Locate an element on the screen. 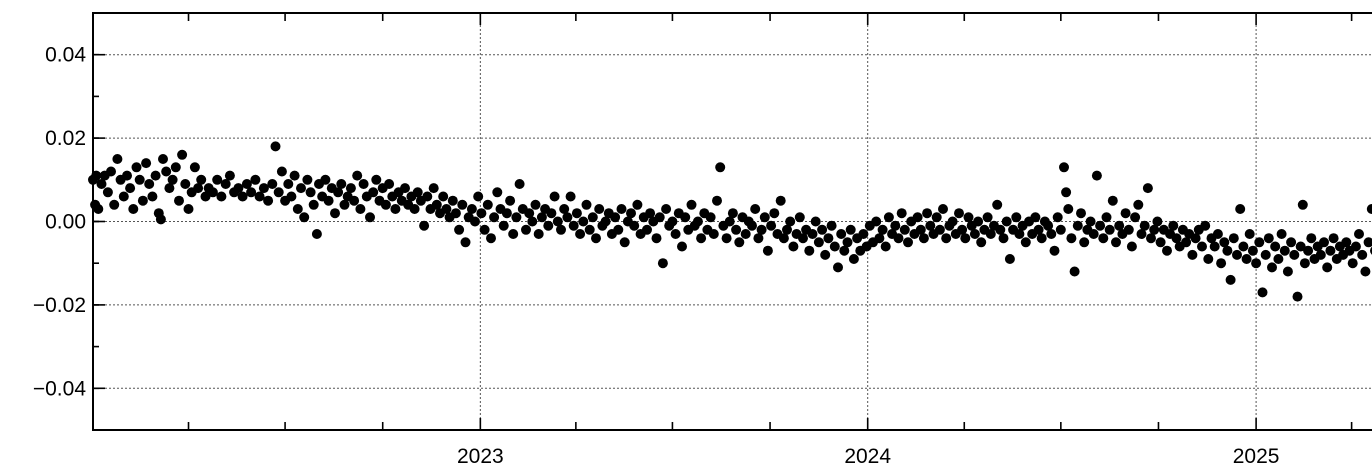  y-tick-label: −0.02 is located at coordinates (59, 305).